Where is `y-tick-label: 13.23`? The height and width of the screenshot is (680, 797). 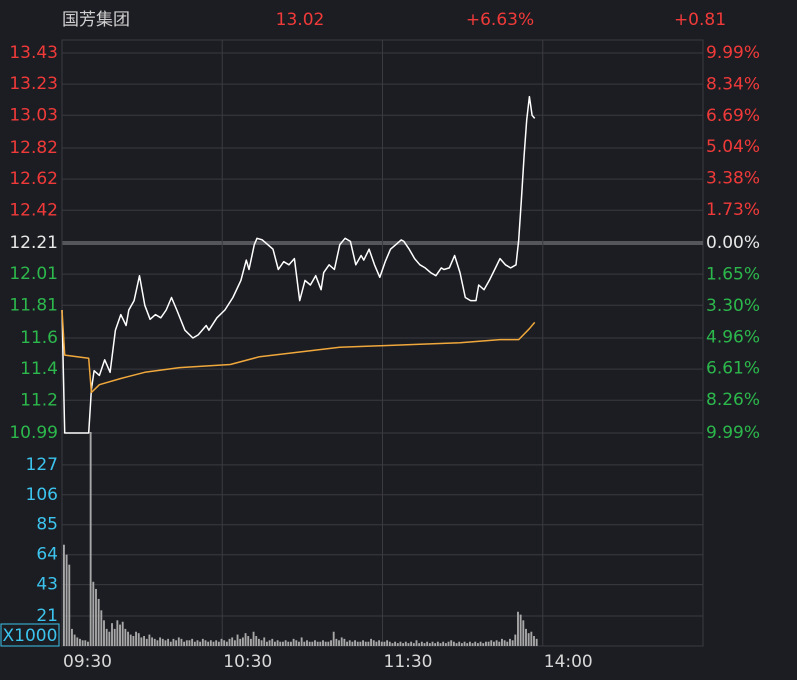 y-tick-label: 13.23 is located at coordinates (33, 84).